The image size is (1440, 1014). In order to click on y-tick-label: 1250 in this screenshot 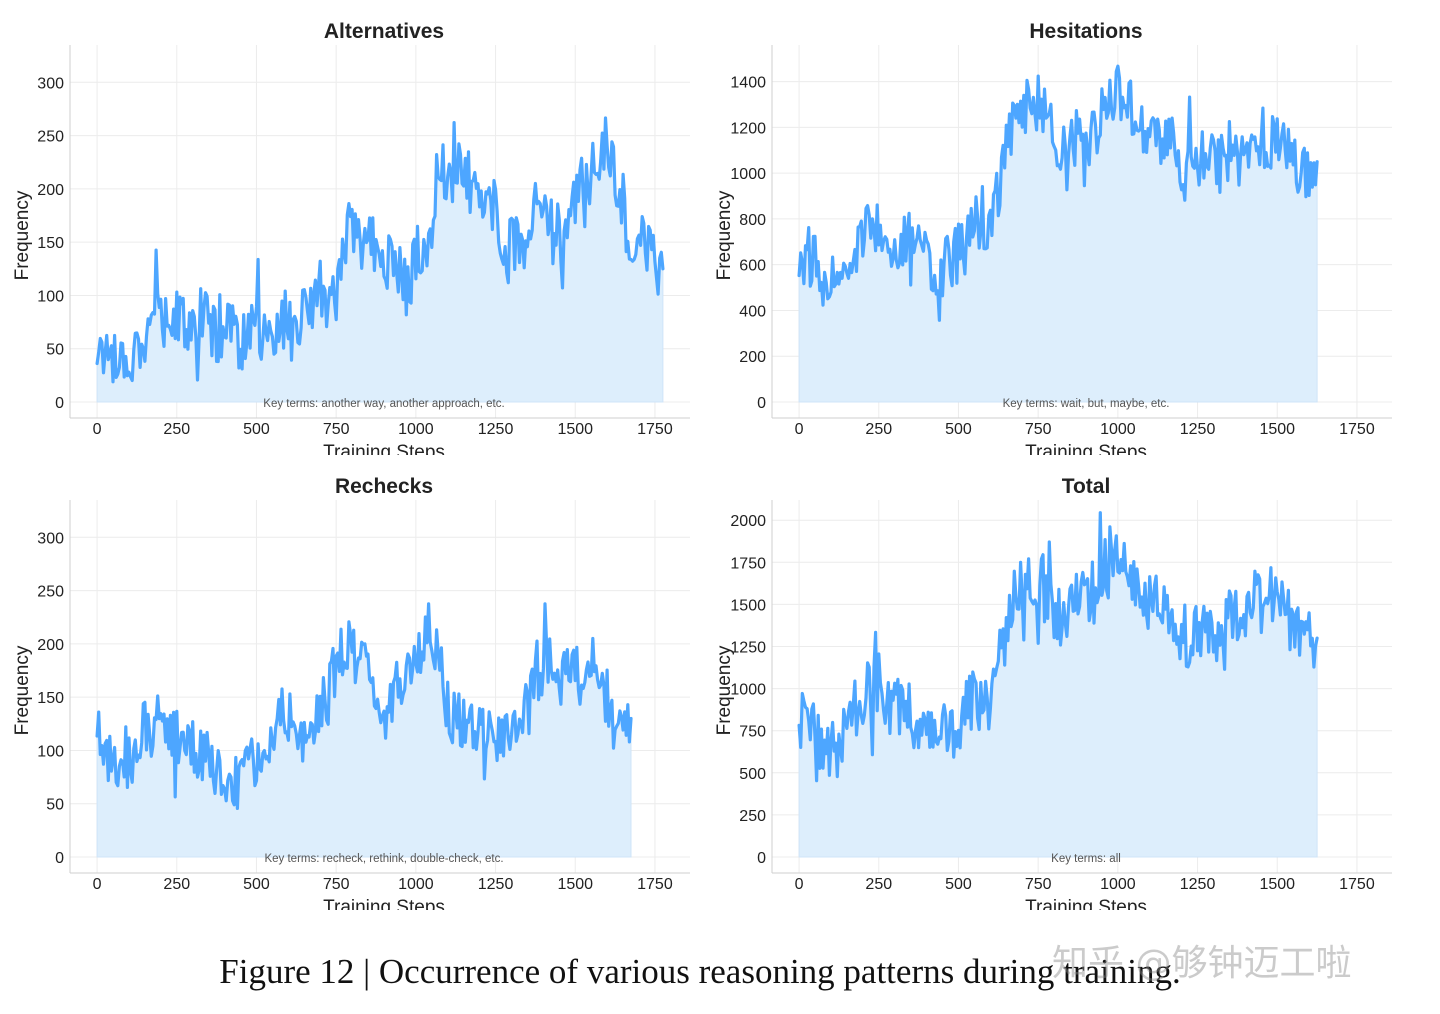, I will do `click(748, 648)`.